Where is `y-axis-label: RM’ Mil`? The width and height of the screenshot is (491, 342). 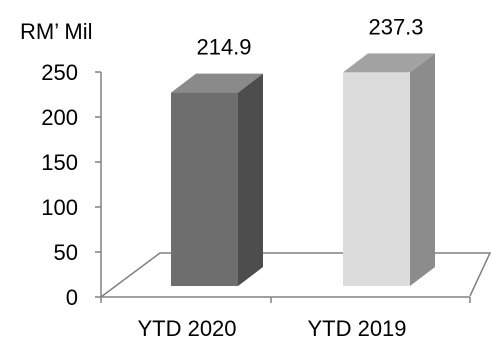
y-axis-label: RM’ Mil is located at coordinates (56, 31).